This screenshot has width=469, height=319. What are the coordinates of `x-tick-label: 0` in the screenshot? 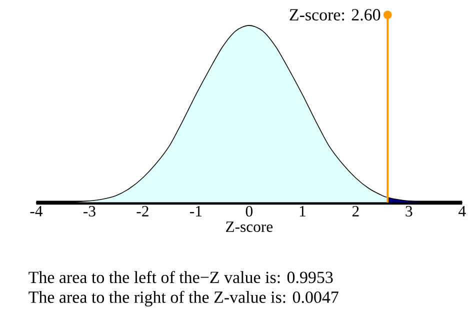 It's located at (249, 211).